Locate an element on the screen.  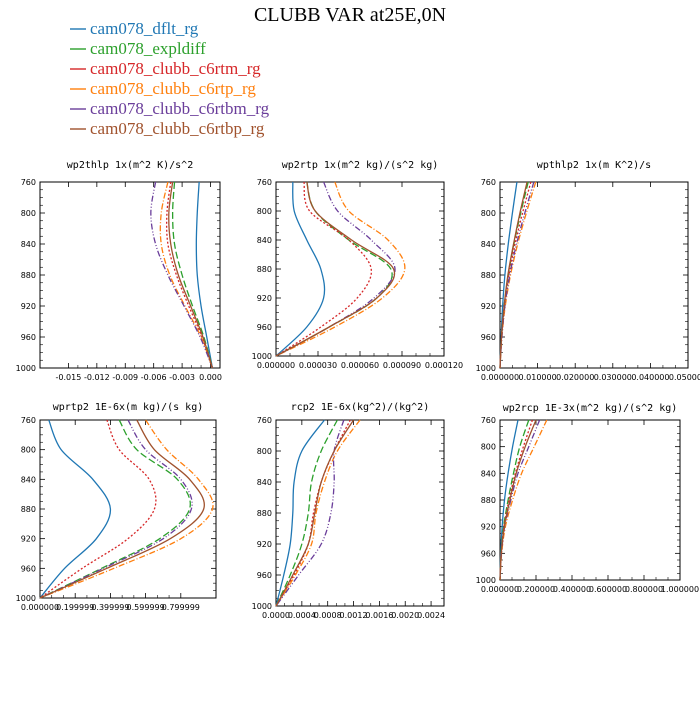
panel-title: rcp2 1E-6x(kg^2)/(kg^2) is located at coordinates (360, 407).